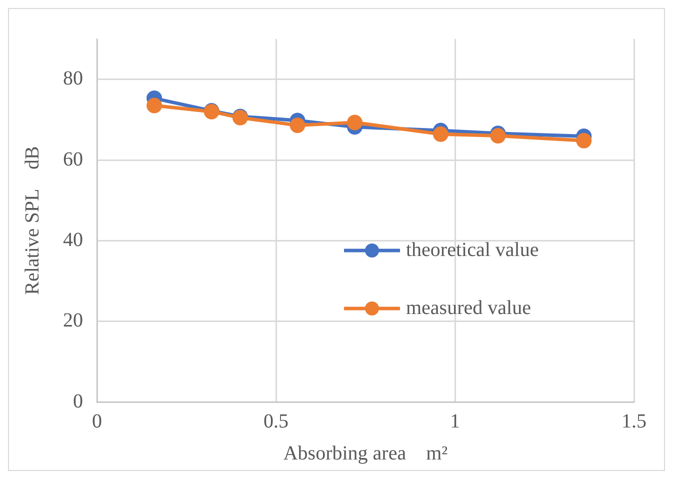  Describe the element at coordinates (73, 79) in the screenshot. I see `y-tick-label: 80` at that location.